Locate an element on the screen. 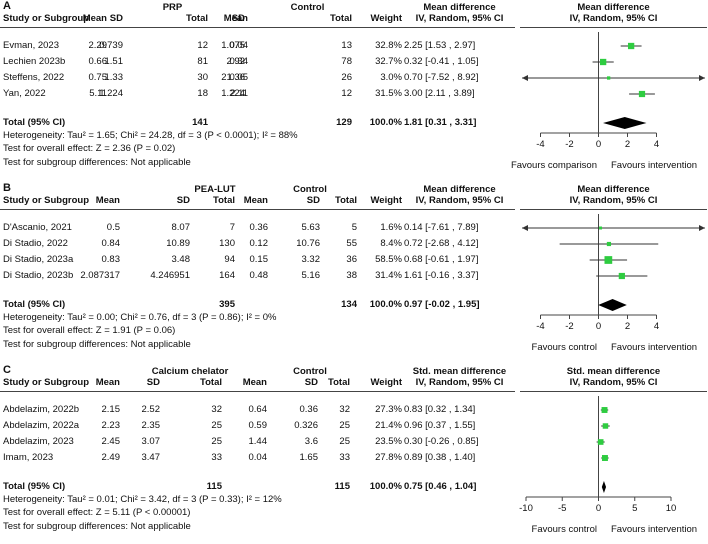  group2-mean: 0.12 is located at coordinates (259, 243).